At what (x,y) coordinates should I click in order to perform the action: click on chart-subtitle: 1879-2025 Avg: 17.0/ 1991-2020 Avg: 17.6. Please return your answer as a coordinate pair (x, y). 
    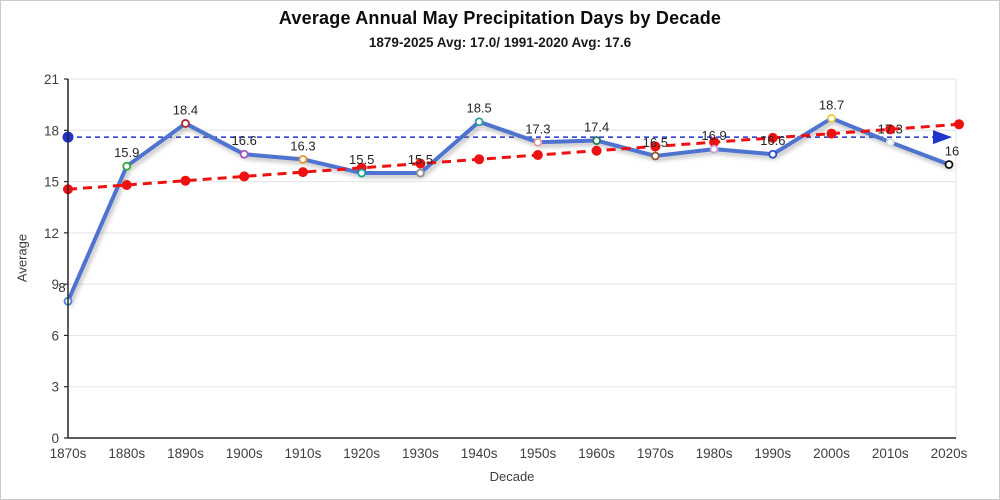
    Looking at the image, I should click on (500, 42).